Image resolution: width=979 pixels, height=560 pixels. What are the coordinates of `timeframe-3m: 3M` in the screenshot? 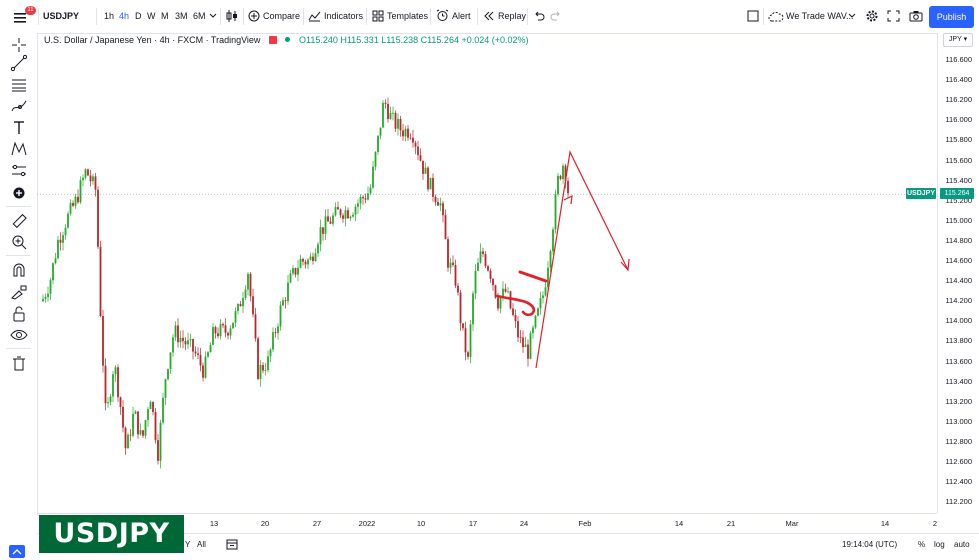 It's located at (181, 16).